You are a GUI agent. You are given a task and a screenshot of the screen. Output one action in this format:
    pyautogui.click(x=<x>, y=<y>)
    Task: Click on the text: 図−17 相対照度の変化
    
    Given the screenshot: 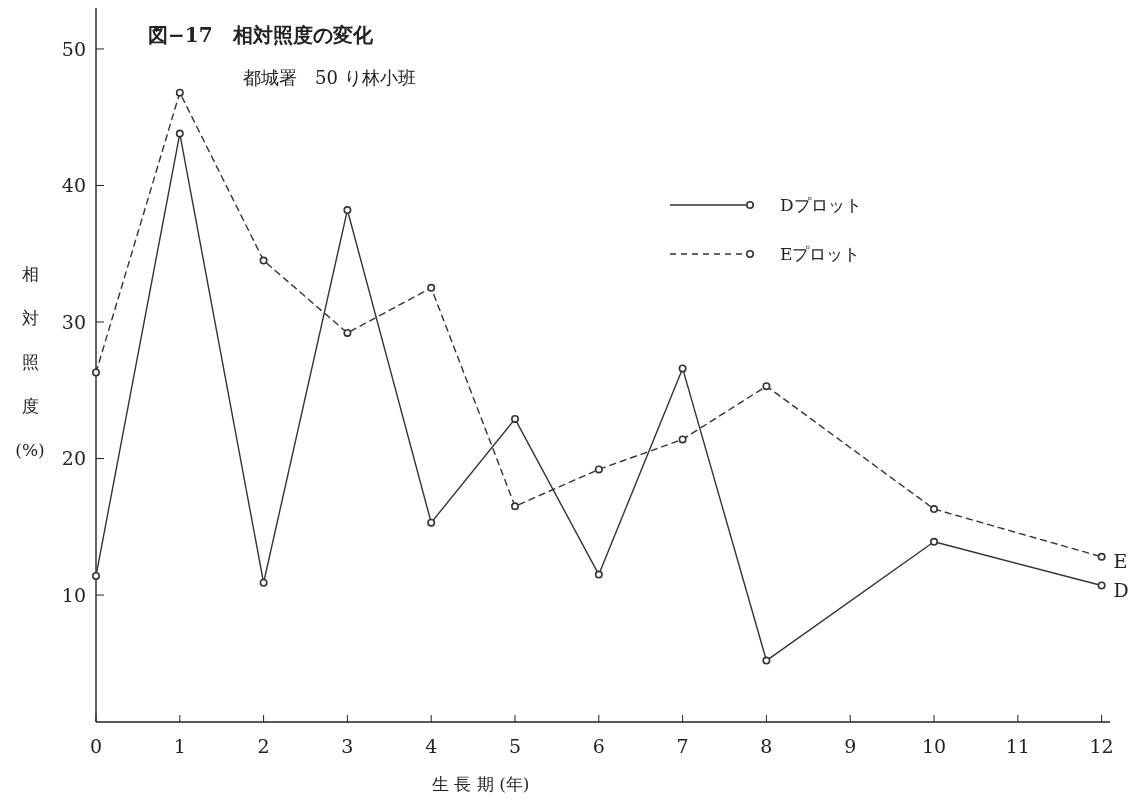 What is the action you would take?
    pyautogui.click(x=261, y=35)
    